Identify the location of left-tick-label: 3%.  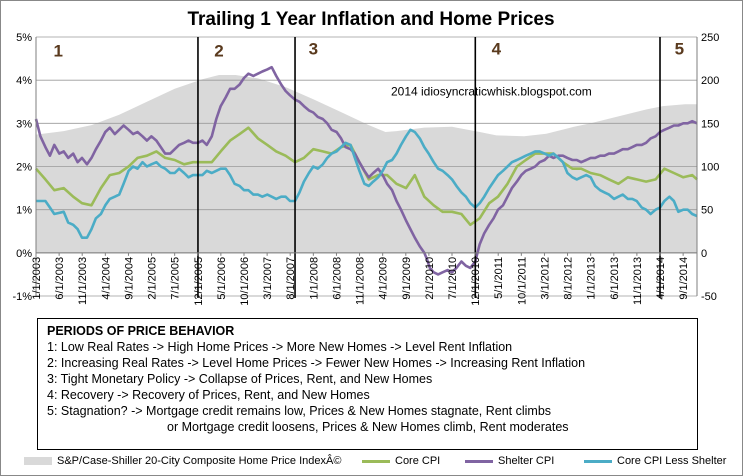
(24, 124).